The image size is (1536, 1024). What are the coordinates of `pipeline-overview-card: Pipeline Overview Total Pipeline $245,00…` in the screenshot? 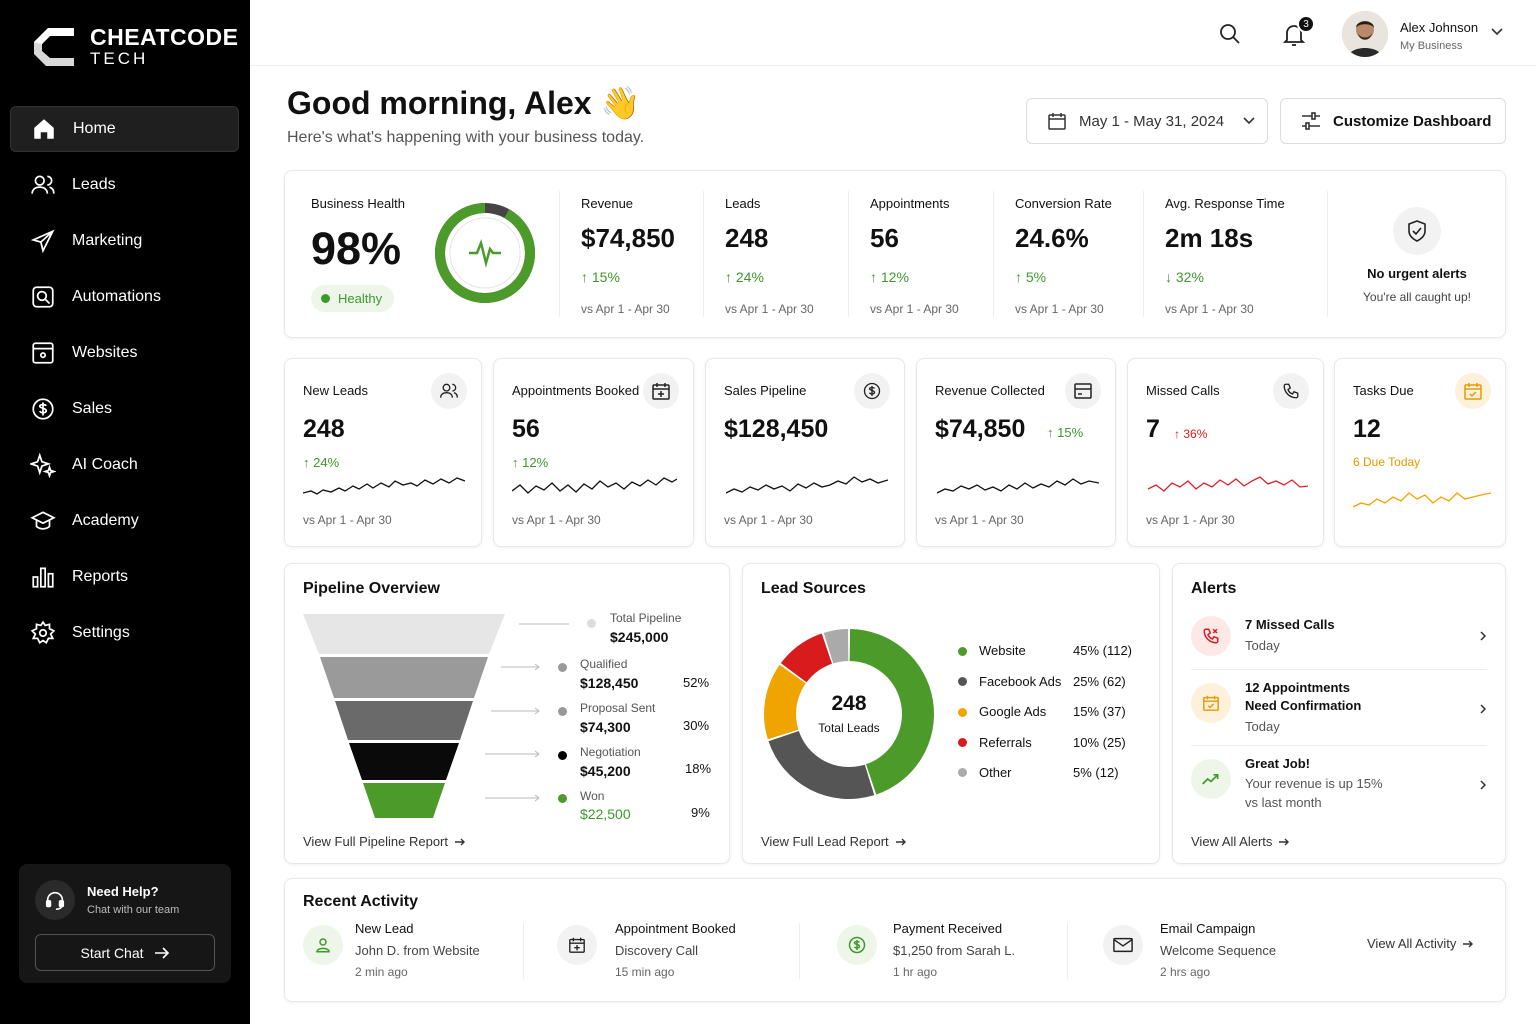 It's located at (507, 713).